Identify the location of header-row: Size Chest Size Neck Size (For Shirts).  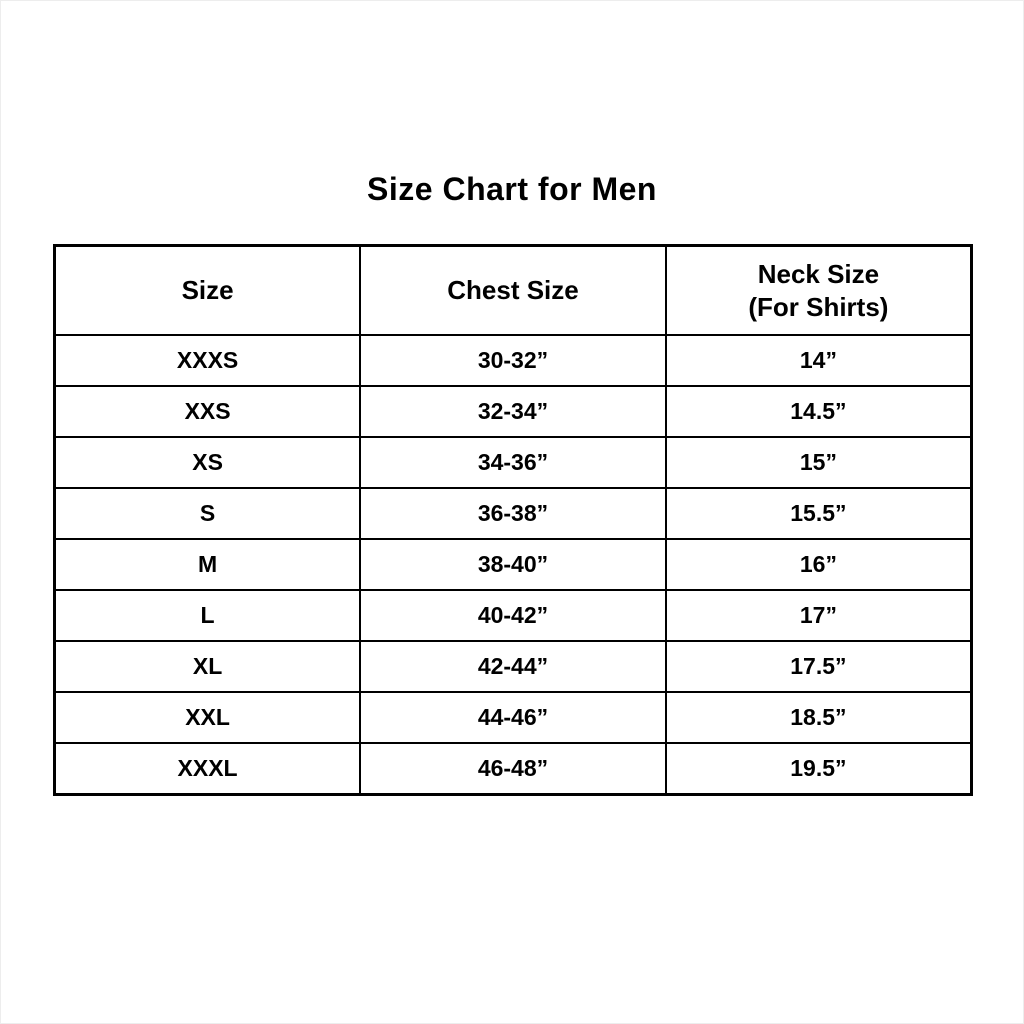
(513, 290).